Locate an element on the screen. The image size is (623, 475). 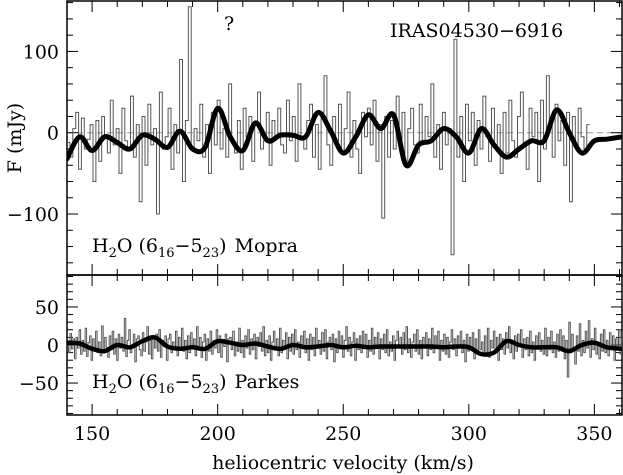
x-tick-label: 300 is located at coordinates (469, 434).